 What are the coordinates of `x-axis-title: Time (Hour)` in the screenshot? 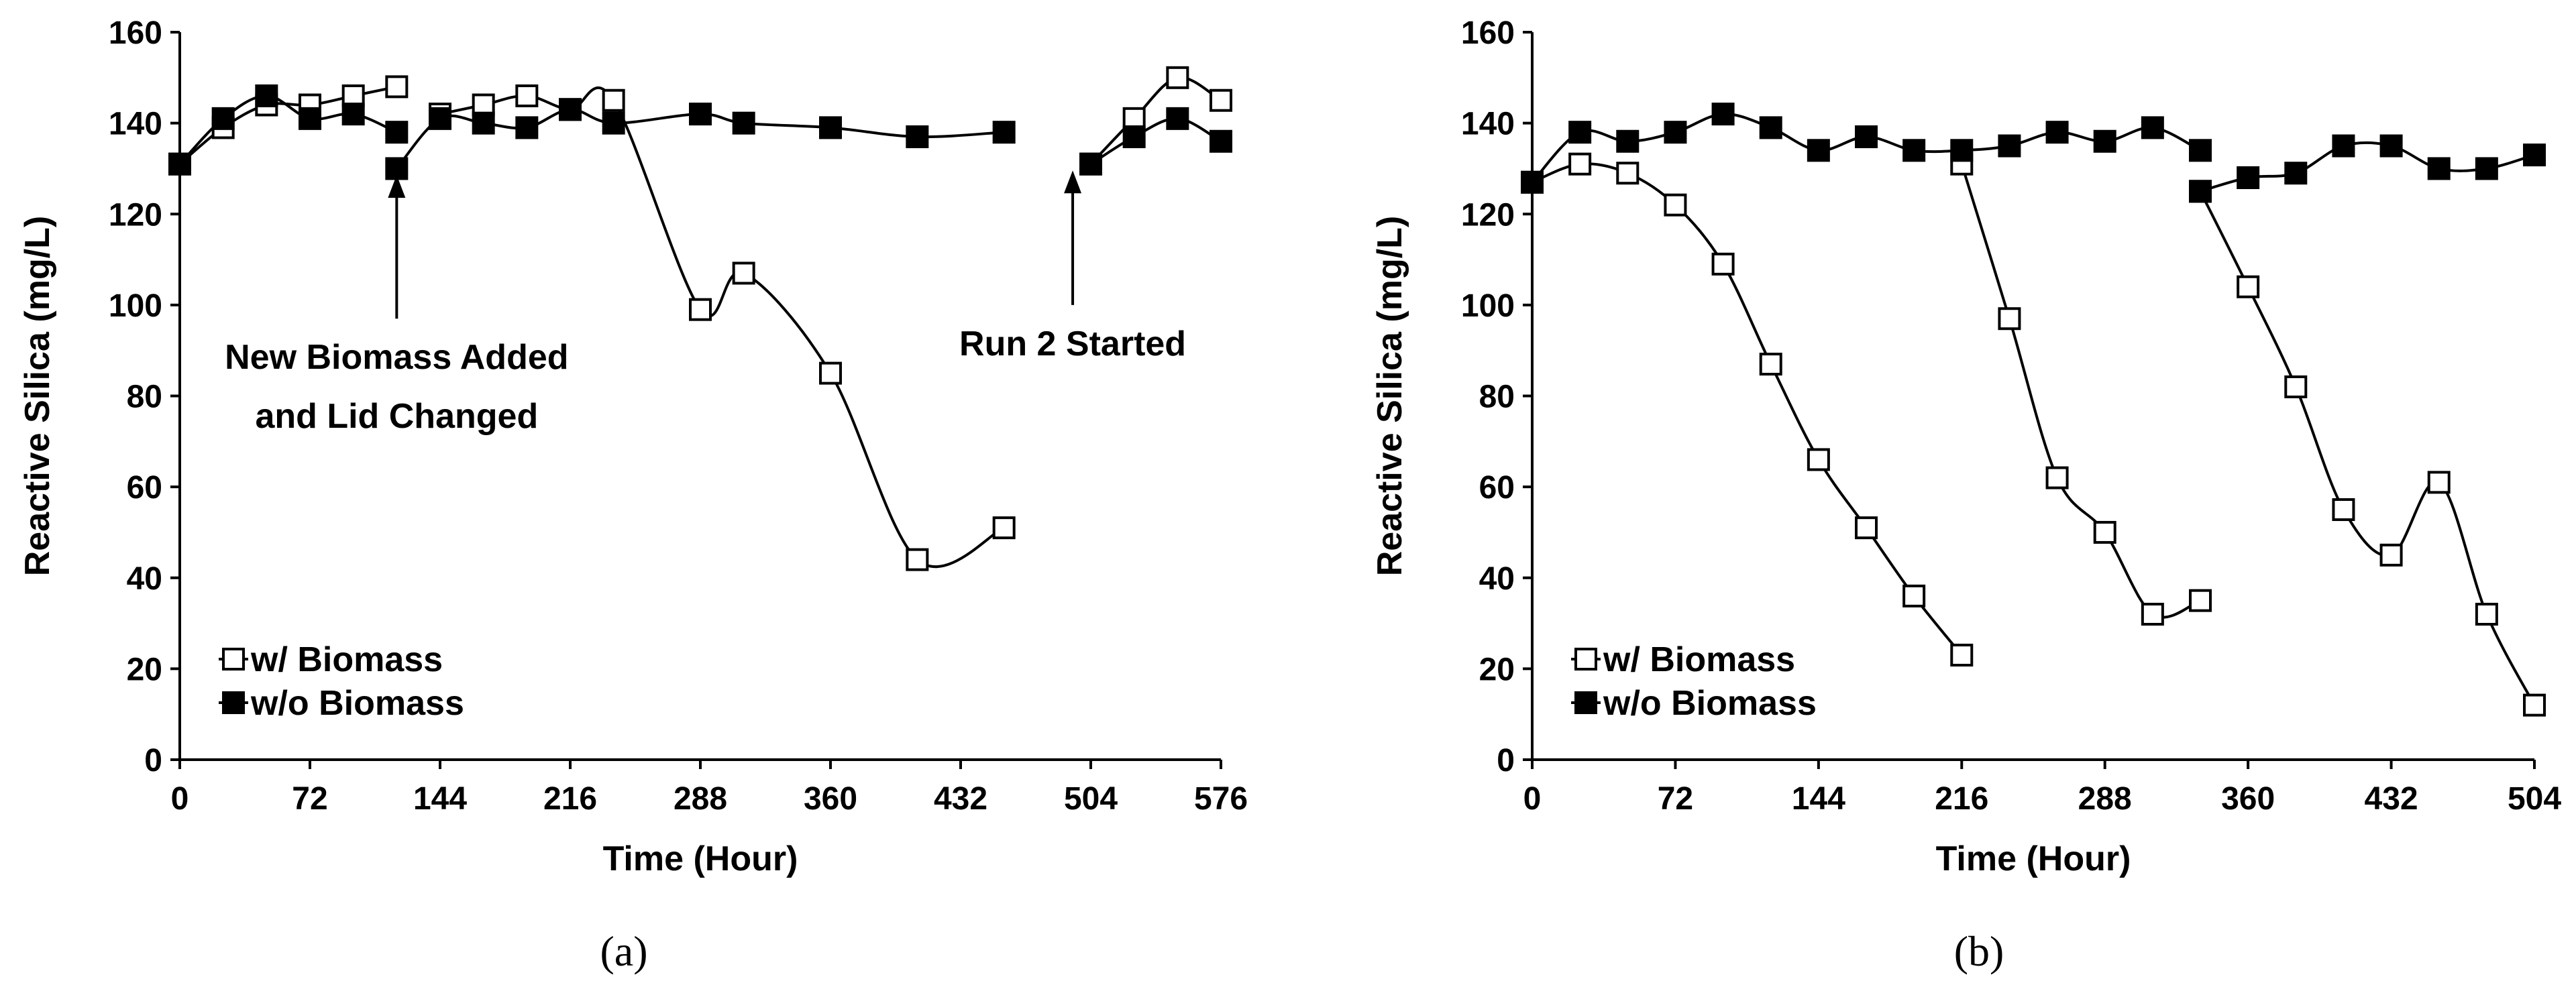 It's located at (700, 858).